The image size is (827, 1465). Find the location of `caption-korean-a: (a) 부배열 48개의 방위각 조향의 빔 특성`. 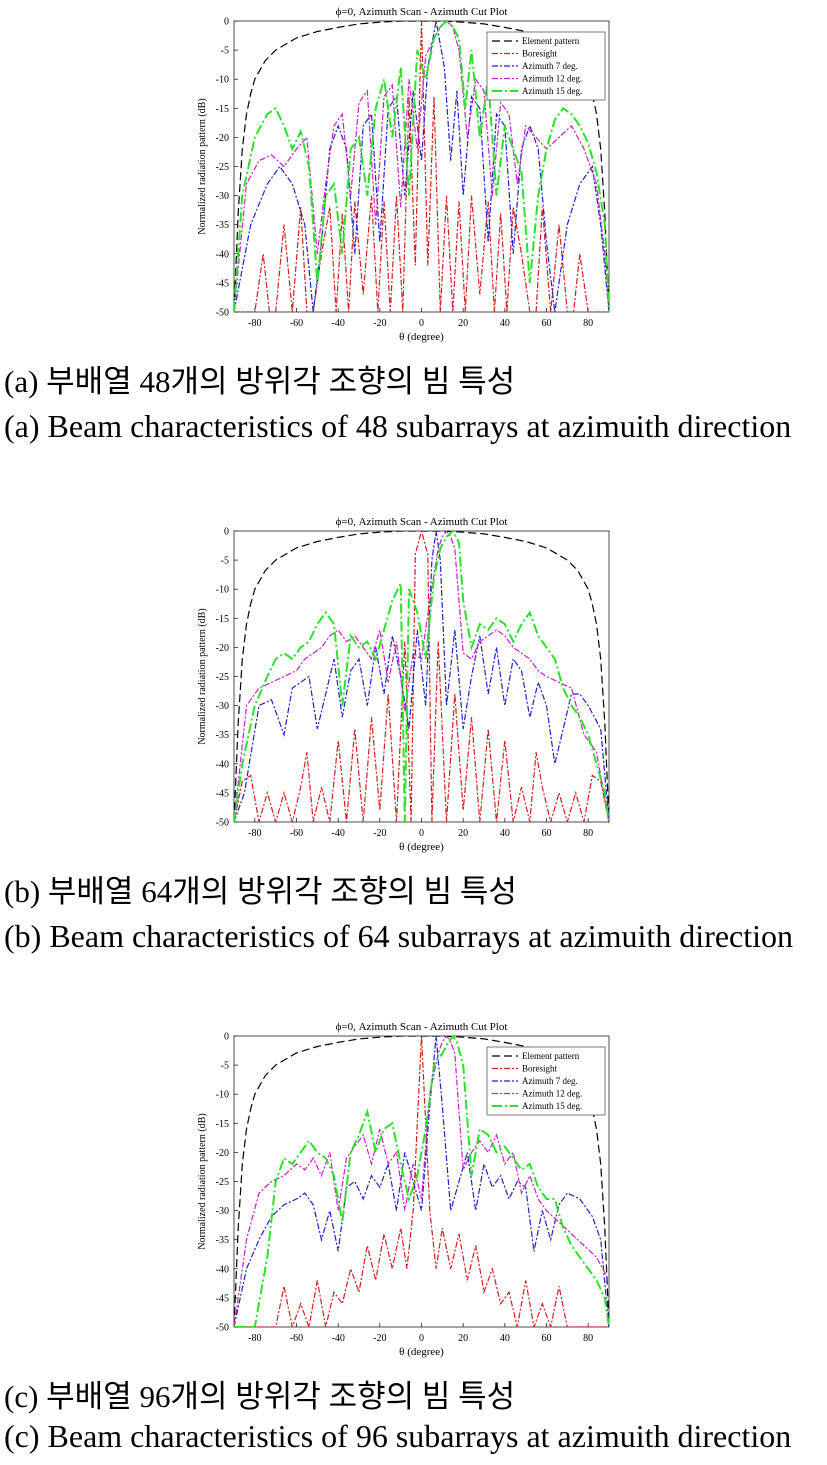

caption-korean-a: (a) 부배열 48개의 방위각 조향의 빔 특성 is located at coordinates (260, 381).